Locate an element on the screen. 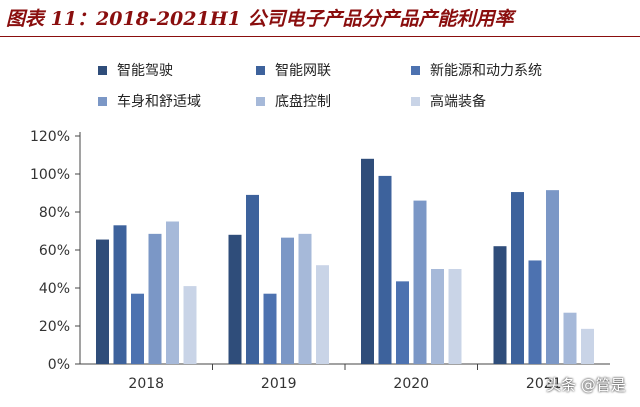 The image size is (640, 407). legend-label-series-1: 智能驾驶 is located at coordinates (145, 71).